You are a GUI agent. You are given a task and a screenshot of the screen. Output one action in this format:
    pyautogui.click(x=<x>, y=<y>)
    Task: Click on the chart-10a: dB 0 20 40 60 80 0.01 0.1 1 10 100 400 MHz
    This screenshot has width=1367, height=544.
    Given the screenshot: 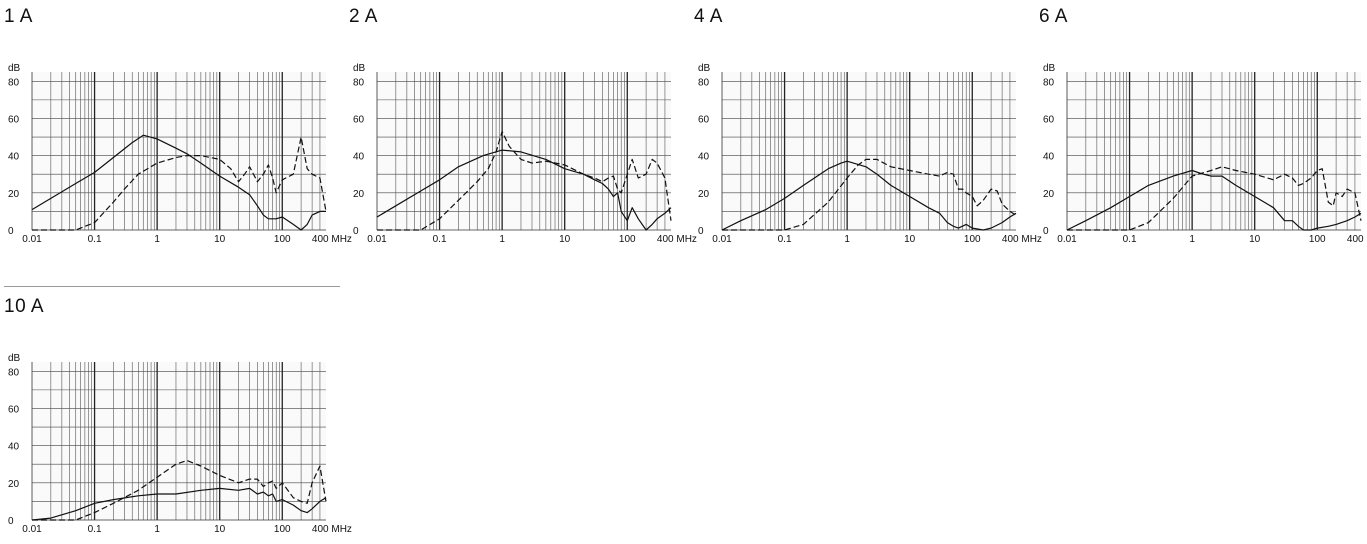 What is the action you would take?
    pyautogui.click(x=180, y=444)
    